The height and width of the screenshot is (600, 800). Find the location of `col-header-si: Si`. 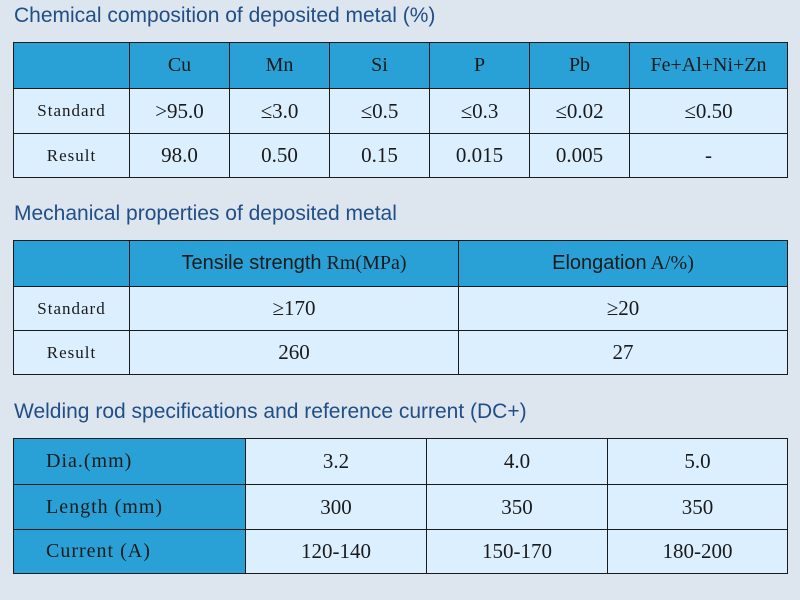

col-header-si: Si is located at coordinates (379, 65).